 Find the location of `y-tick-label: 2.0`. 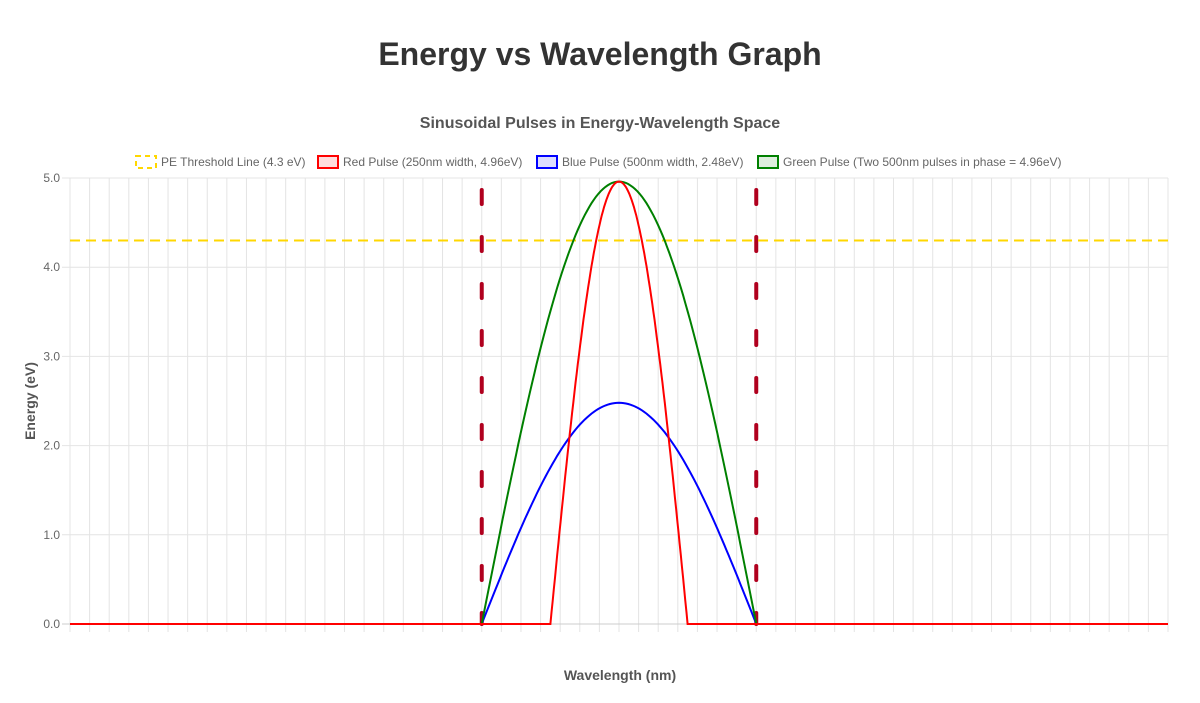

y-tick-label: 2.0 is located at coordinates (51, 446).